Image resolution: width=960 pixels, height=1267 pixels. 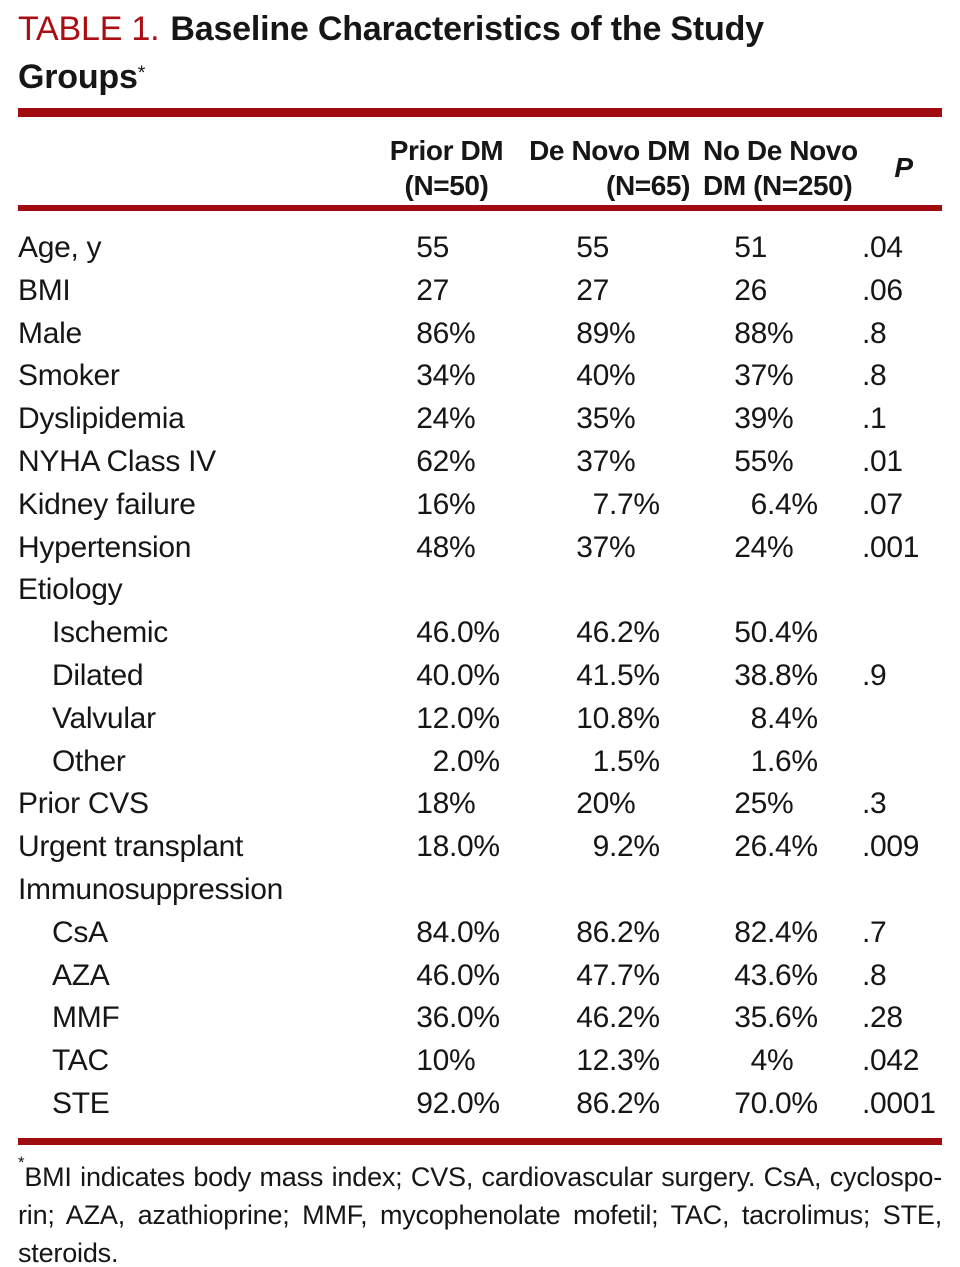 I want to click on table-row: Dilated 40.0% 41.5% 38.8% .9, so click(x=480, y=676).